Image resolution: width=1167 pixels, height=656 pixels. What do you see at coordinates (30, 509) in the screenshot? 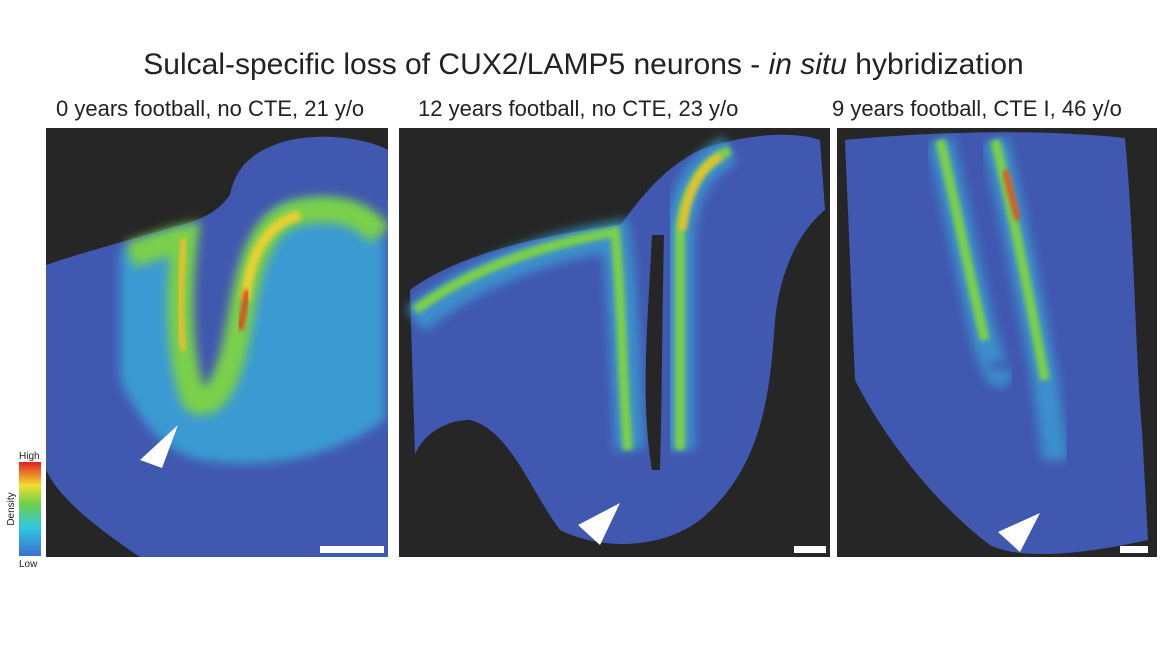
I see `colorbar` at bounding box center [30, 509].